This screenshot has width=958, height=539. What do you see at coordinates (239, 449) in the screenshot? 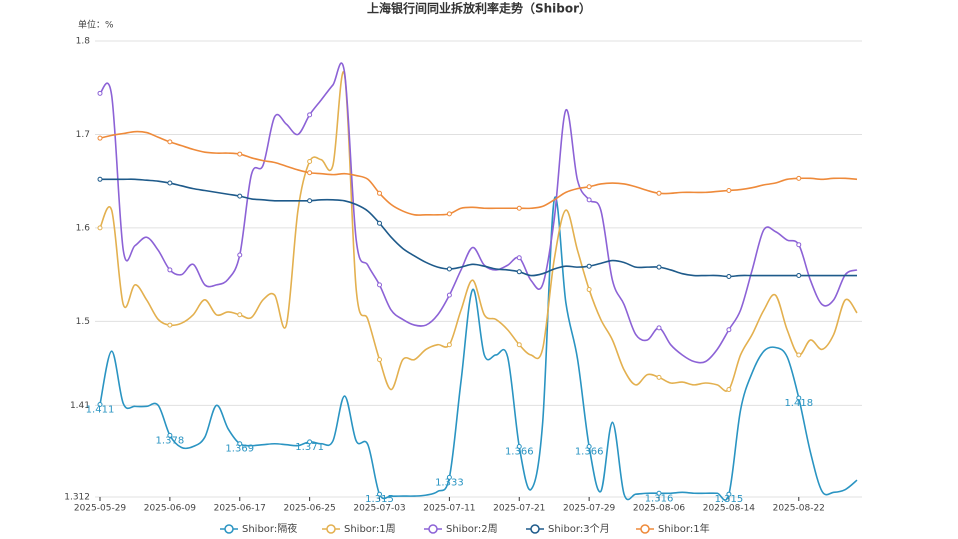
I see `data-label: 1.369` at bounding box center [239, 449].